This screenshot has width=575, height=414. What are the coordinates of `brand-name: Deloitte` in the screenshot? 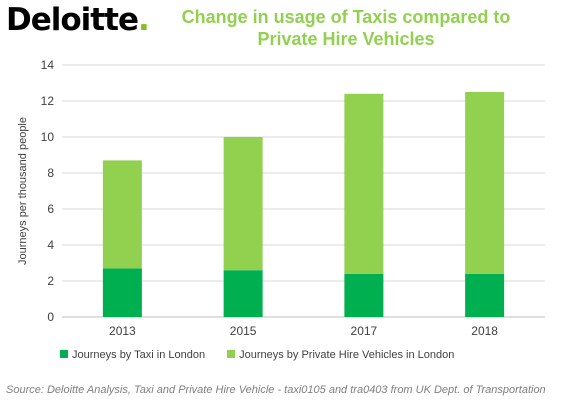 It's located at (72, 20).